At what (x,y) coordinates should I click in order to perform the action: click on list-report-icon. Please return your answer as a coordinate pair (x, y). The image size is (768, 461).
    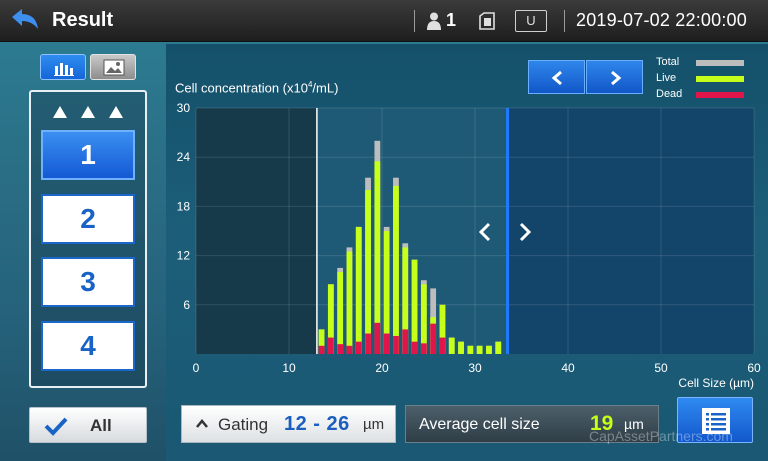
    Looking at the image, I should click on (716, 421).